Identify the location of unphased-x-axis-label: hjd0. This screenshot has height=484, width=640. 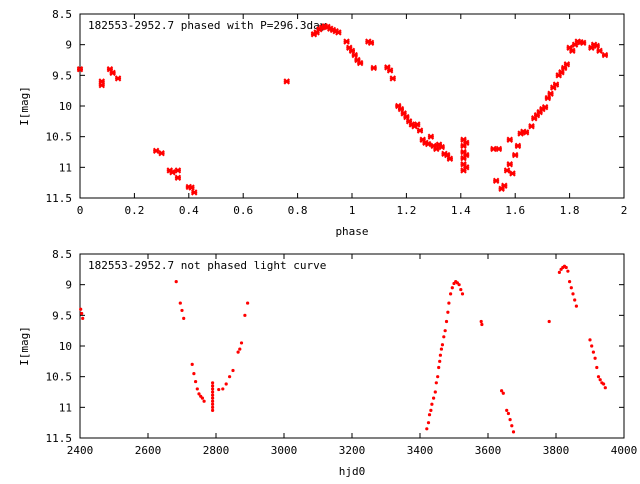
(352, 471).